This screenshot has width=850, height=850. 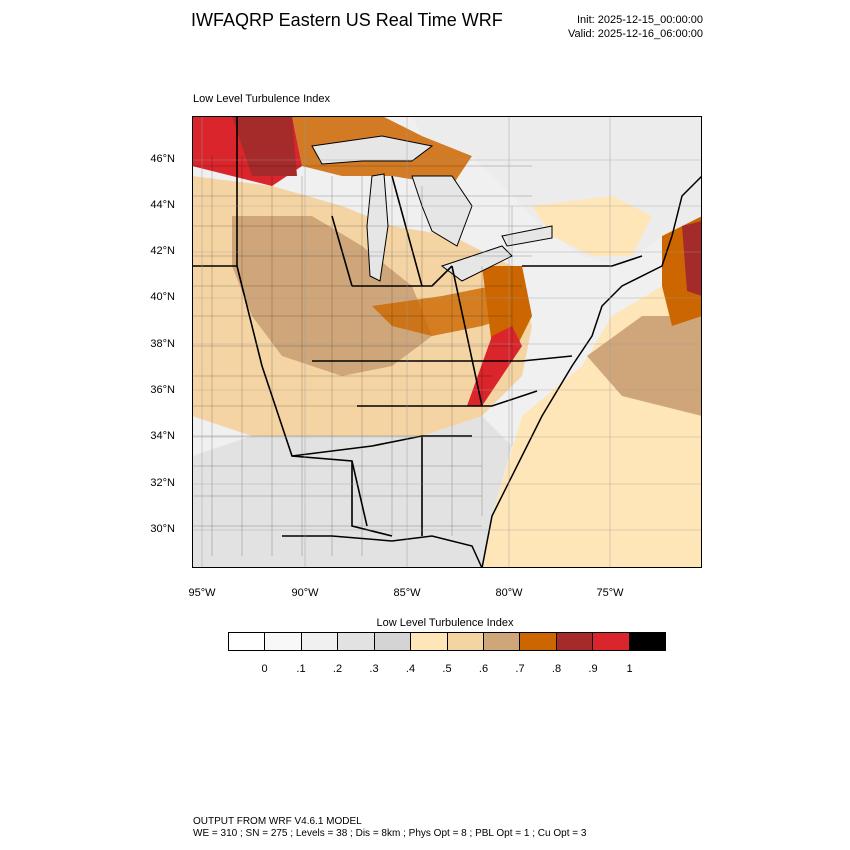 I want to click on valid-time: Valid: 2025-12-16_06:00:00, so click(x=635, y=34).